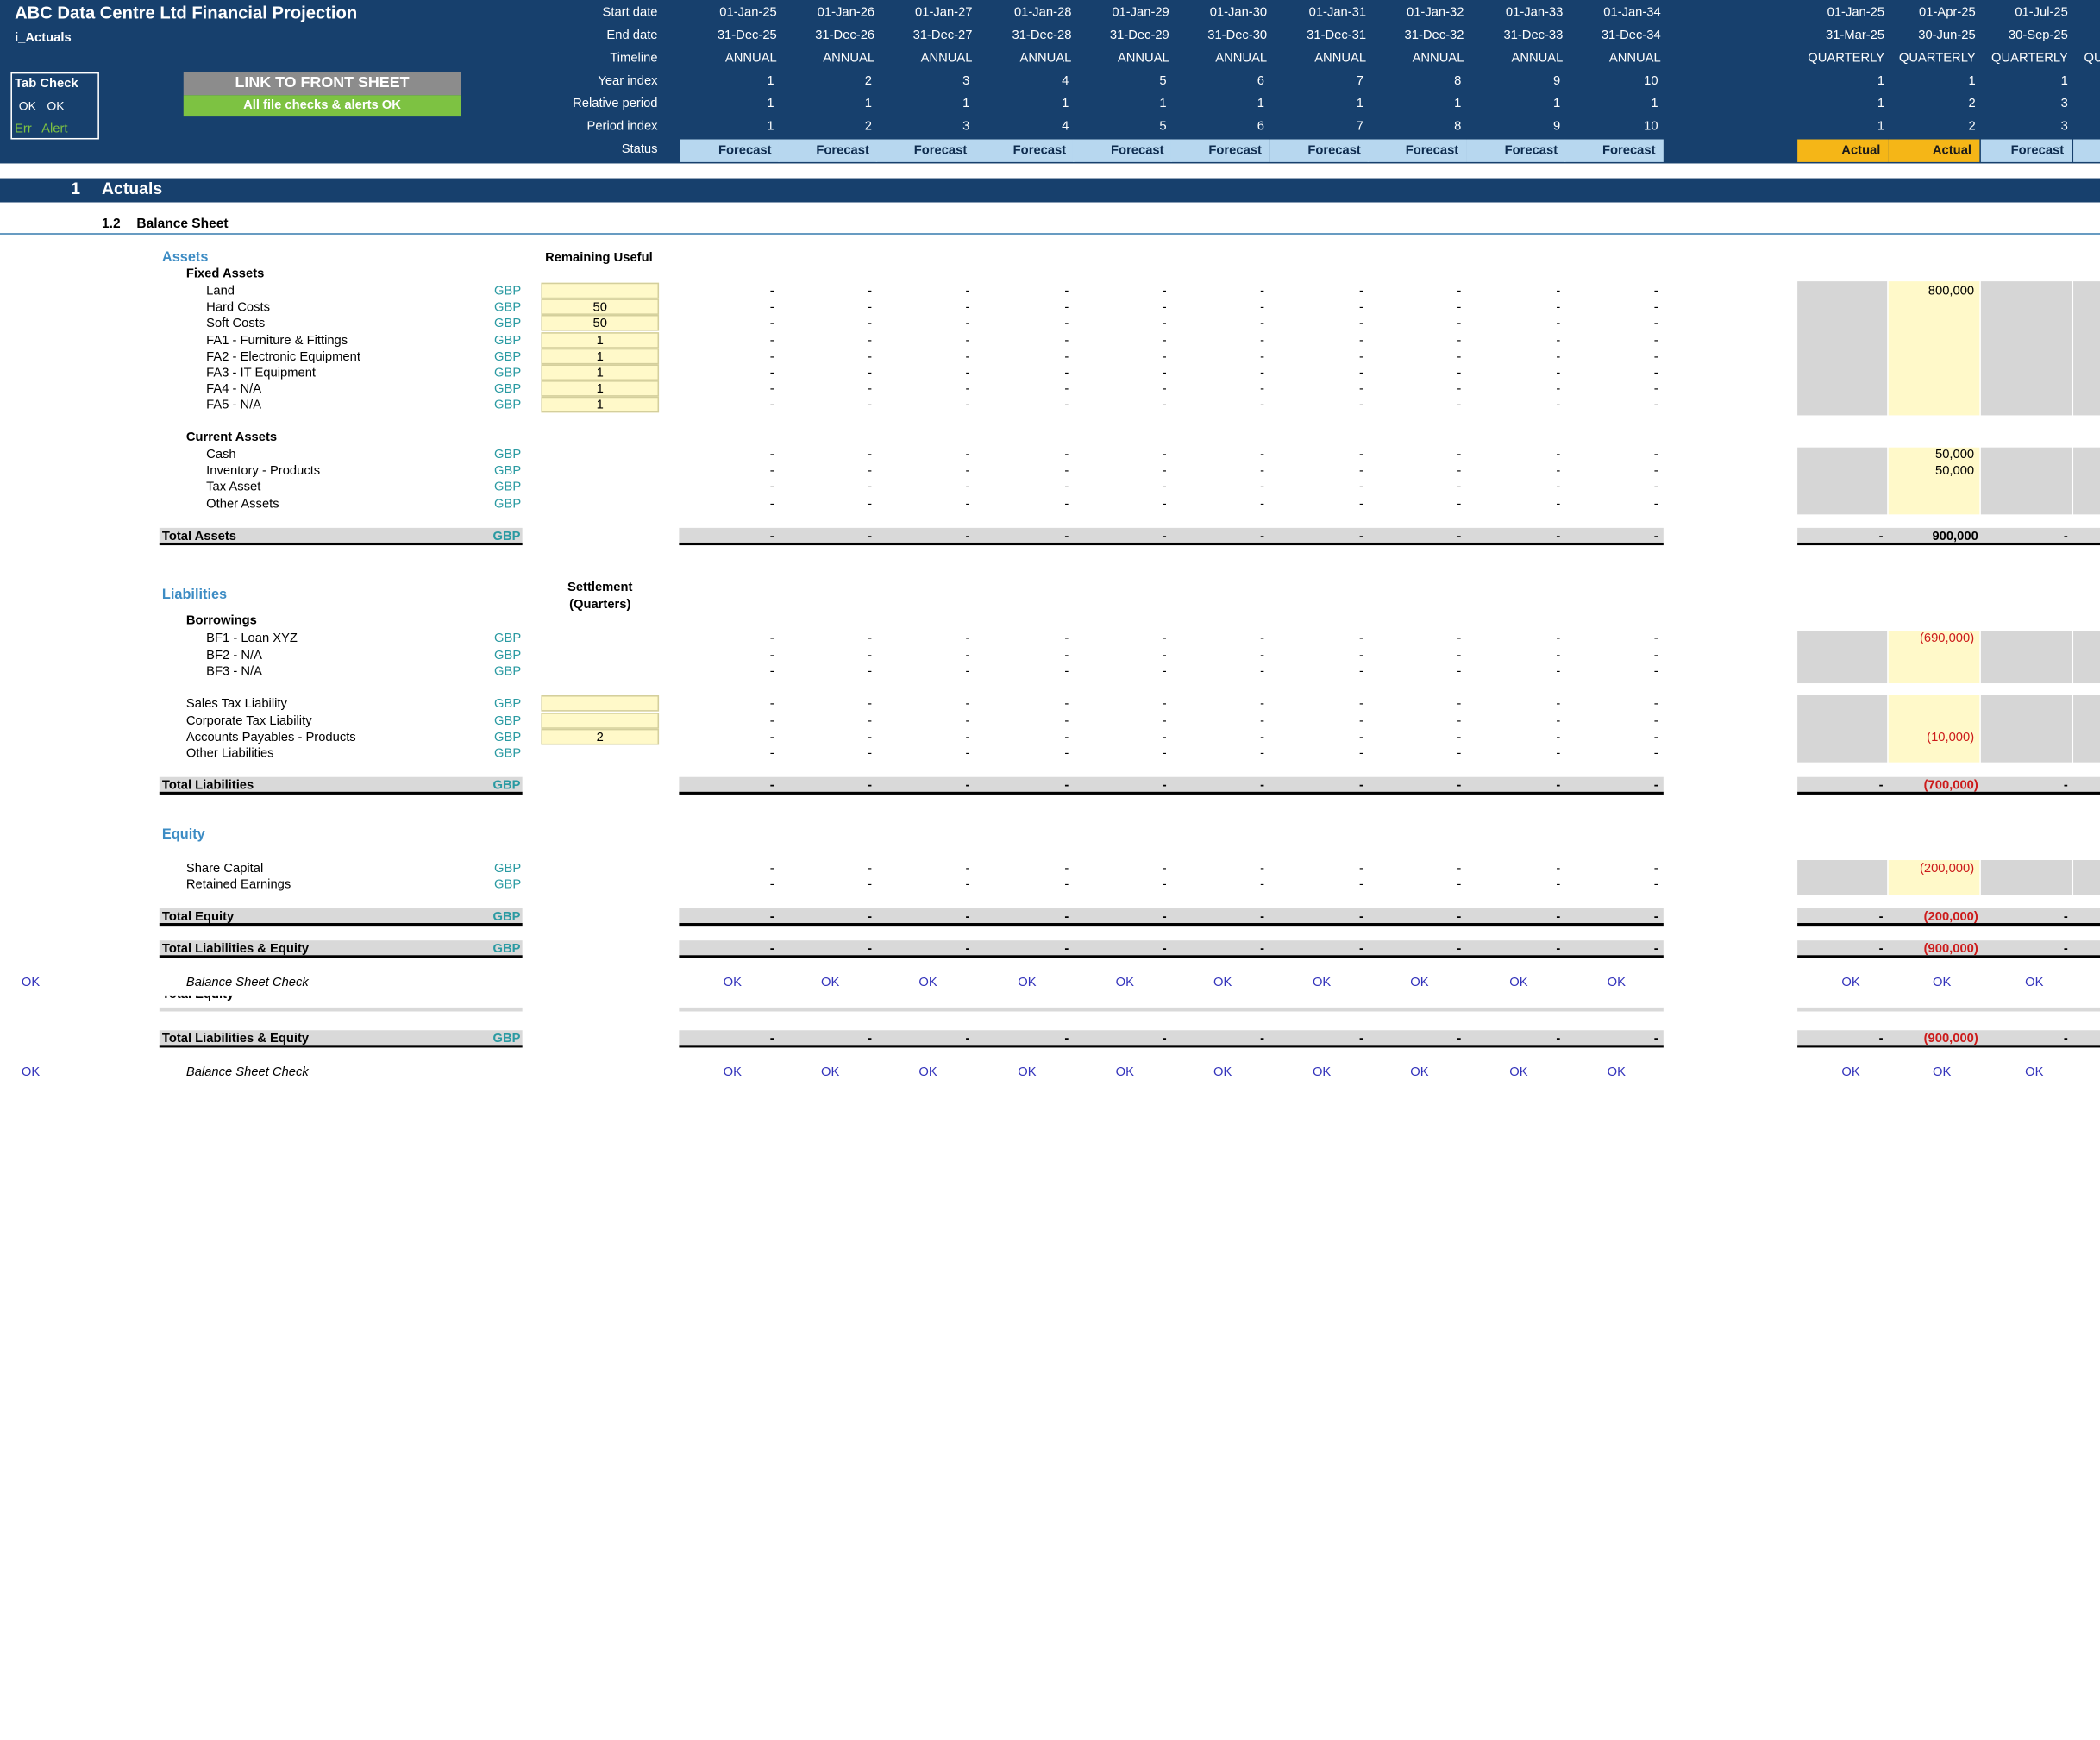 This screenshot has height=1740, width=2100. Describe the element at coordinates (772, 405) in the screenshot. I see `annual-value-fixed-7-0: -` at that location.